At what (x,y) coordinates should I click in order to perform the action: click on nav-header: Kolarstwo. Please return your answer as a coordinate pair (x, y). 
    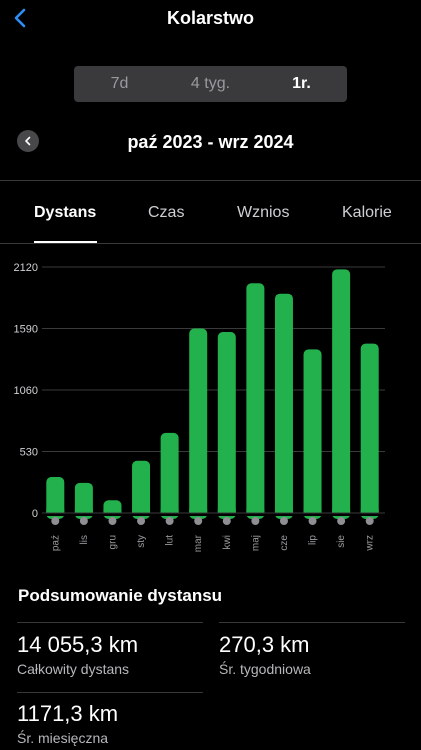
    Looking at the image, I should click on (210, 20).